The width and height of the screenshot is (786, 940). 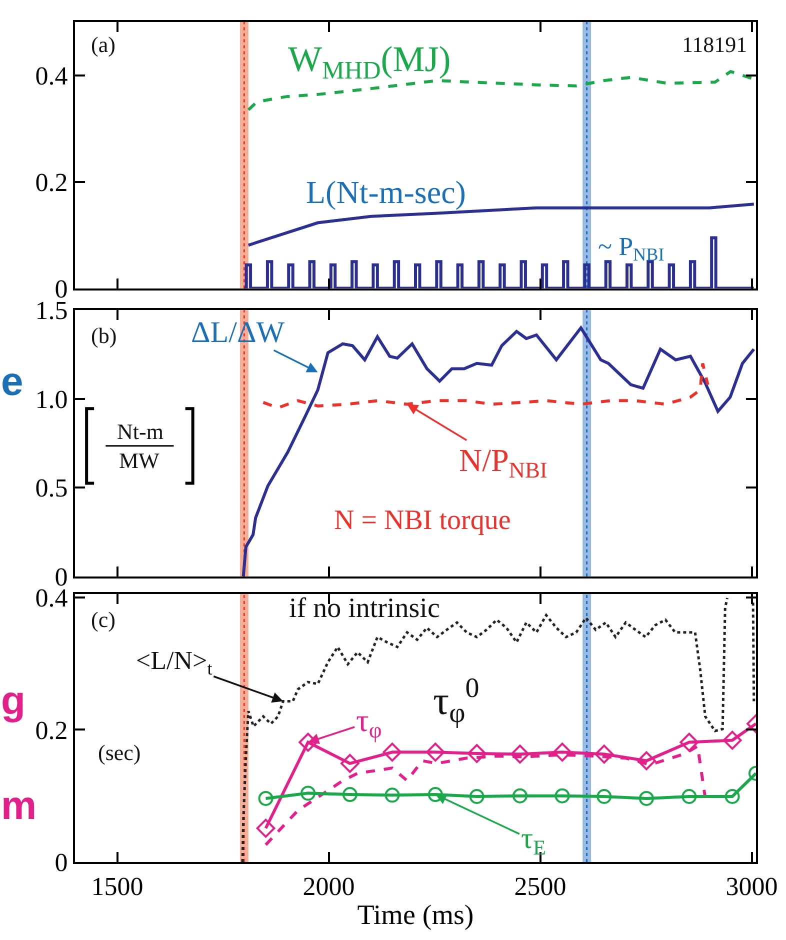 I want to click on x-tick-label: 3000, so click(x=752, y=887).